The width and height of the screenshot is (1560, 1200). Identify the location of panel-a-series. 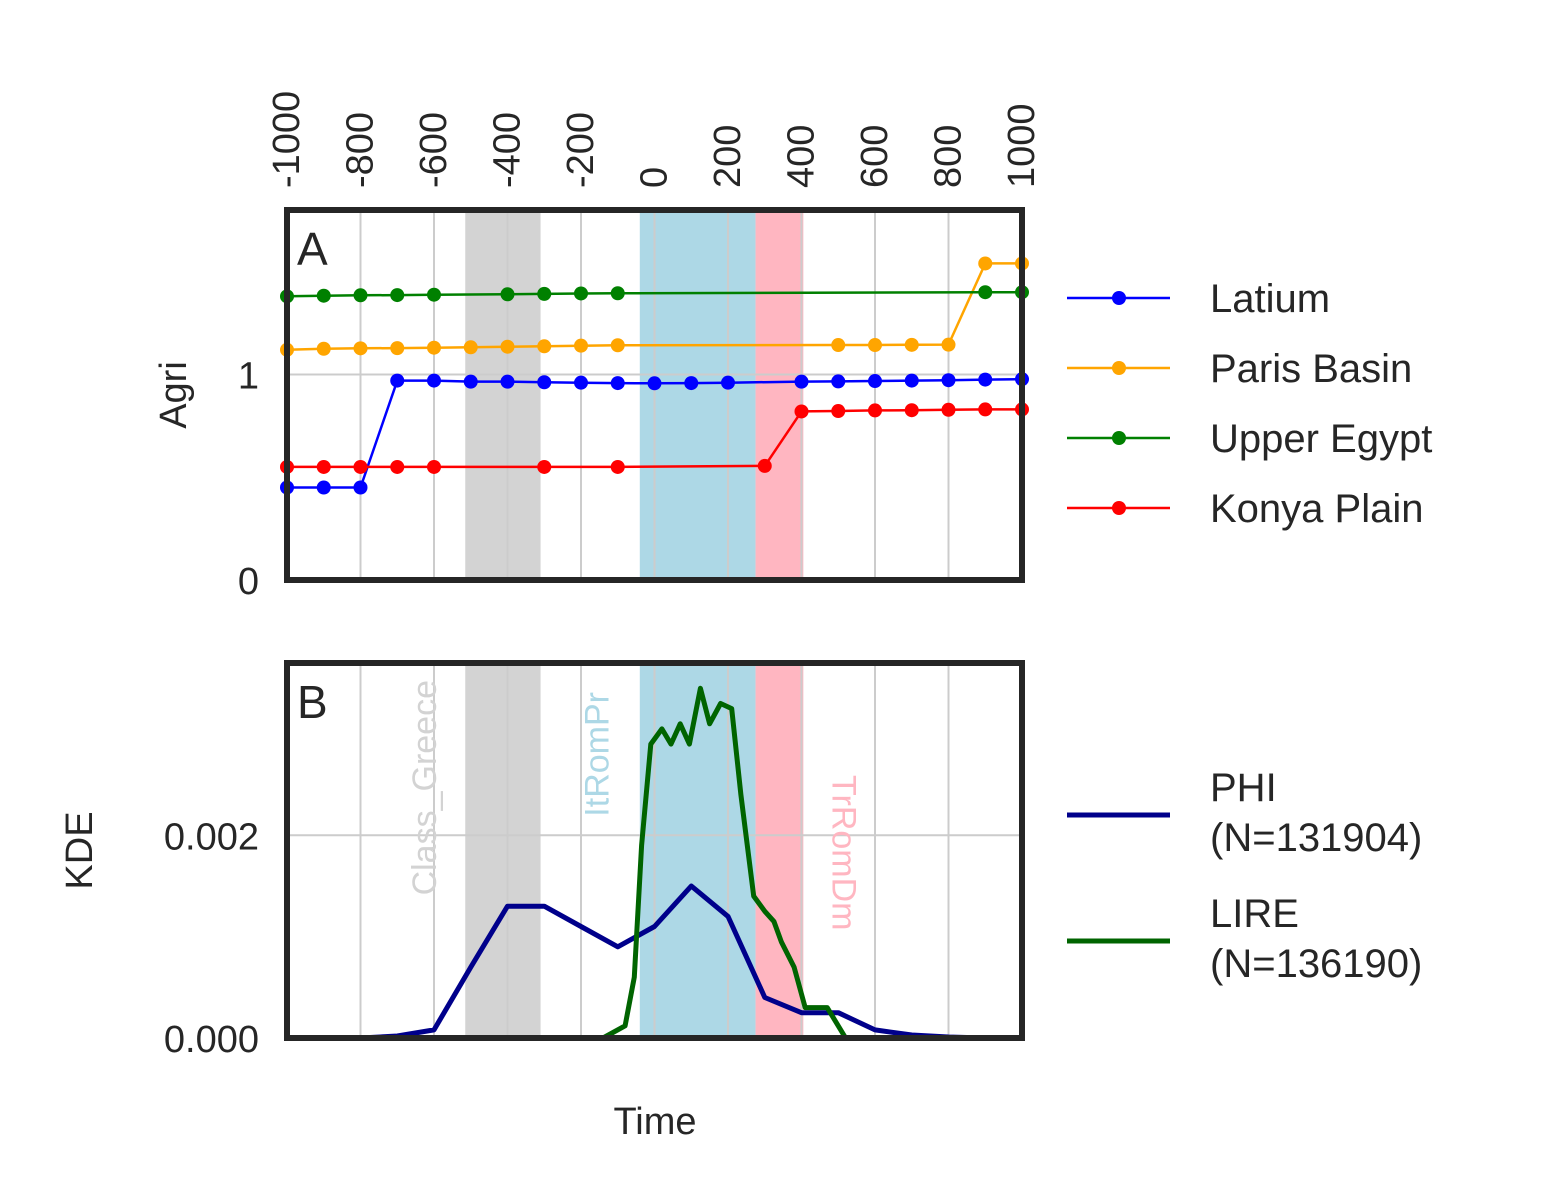
(654, 375).